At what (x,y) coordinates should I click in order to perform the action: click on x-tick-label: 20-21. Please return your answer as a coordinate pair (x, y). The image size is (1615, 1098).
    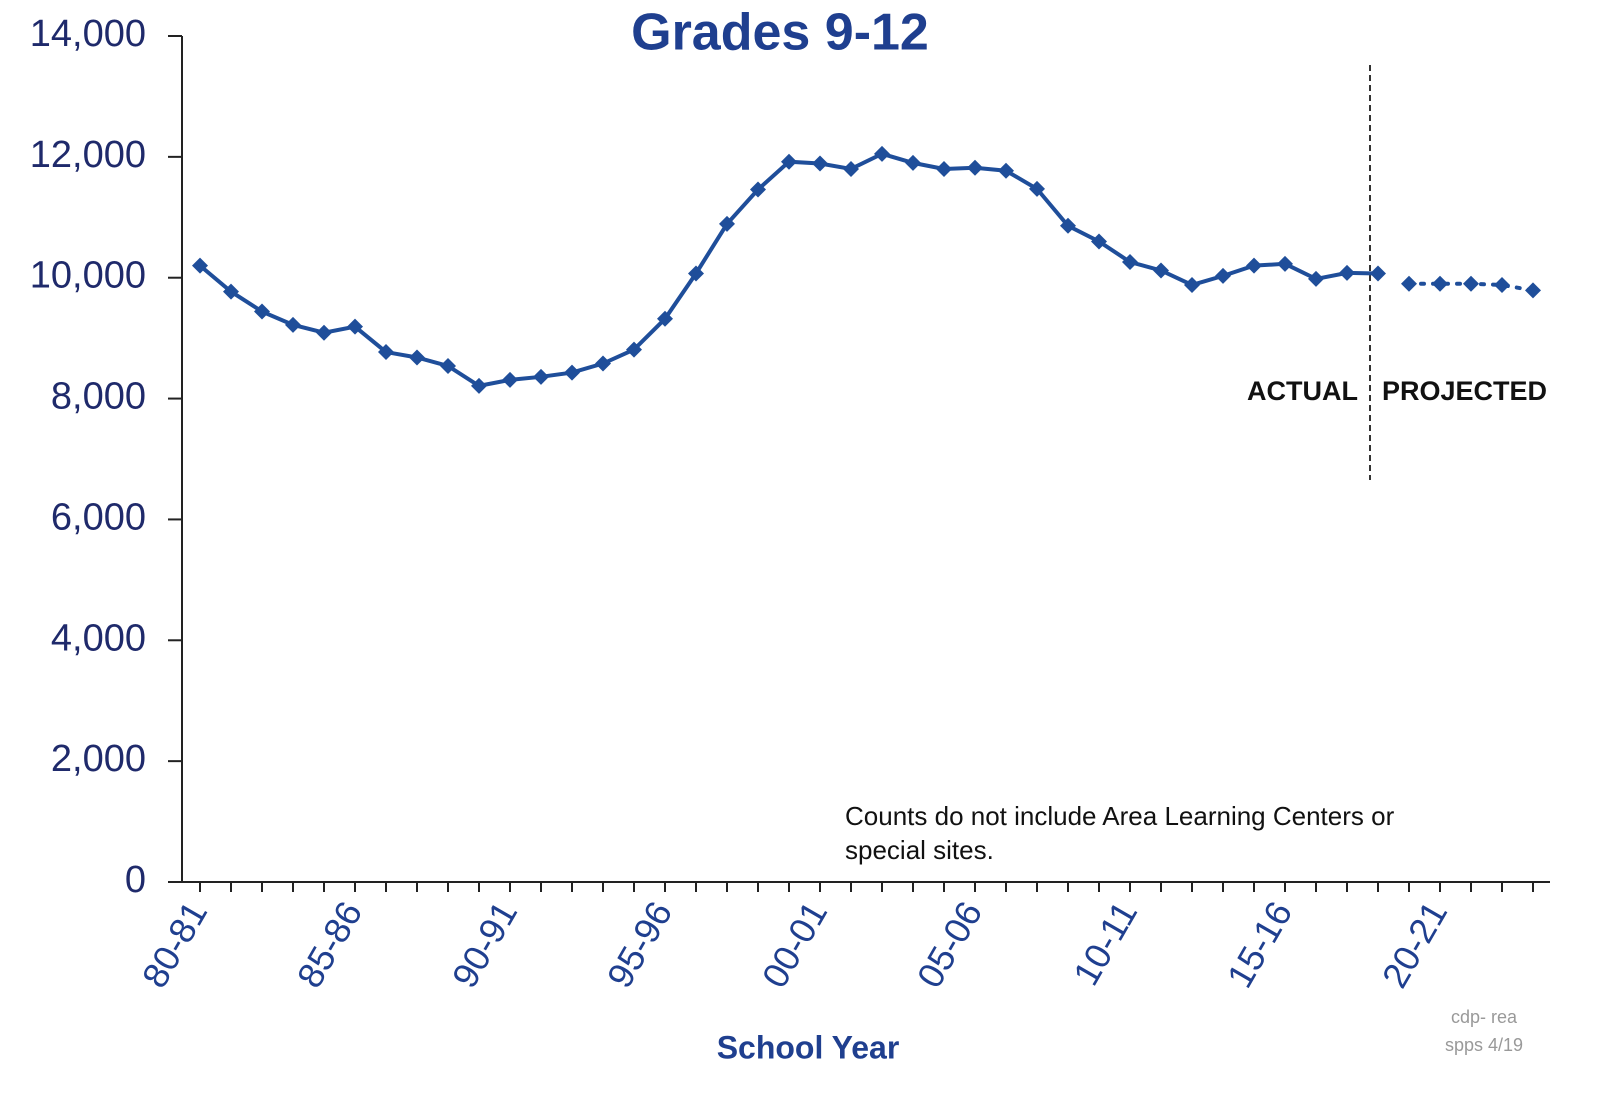
    Looking at the image, I should click on (1415, 944).